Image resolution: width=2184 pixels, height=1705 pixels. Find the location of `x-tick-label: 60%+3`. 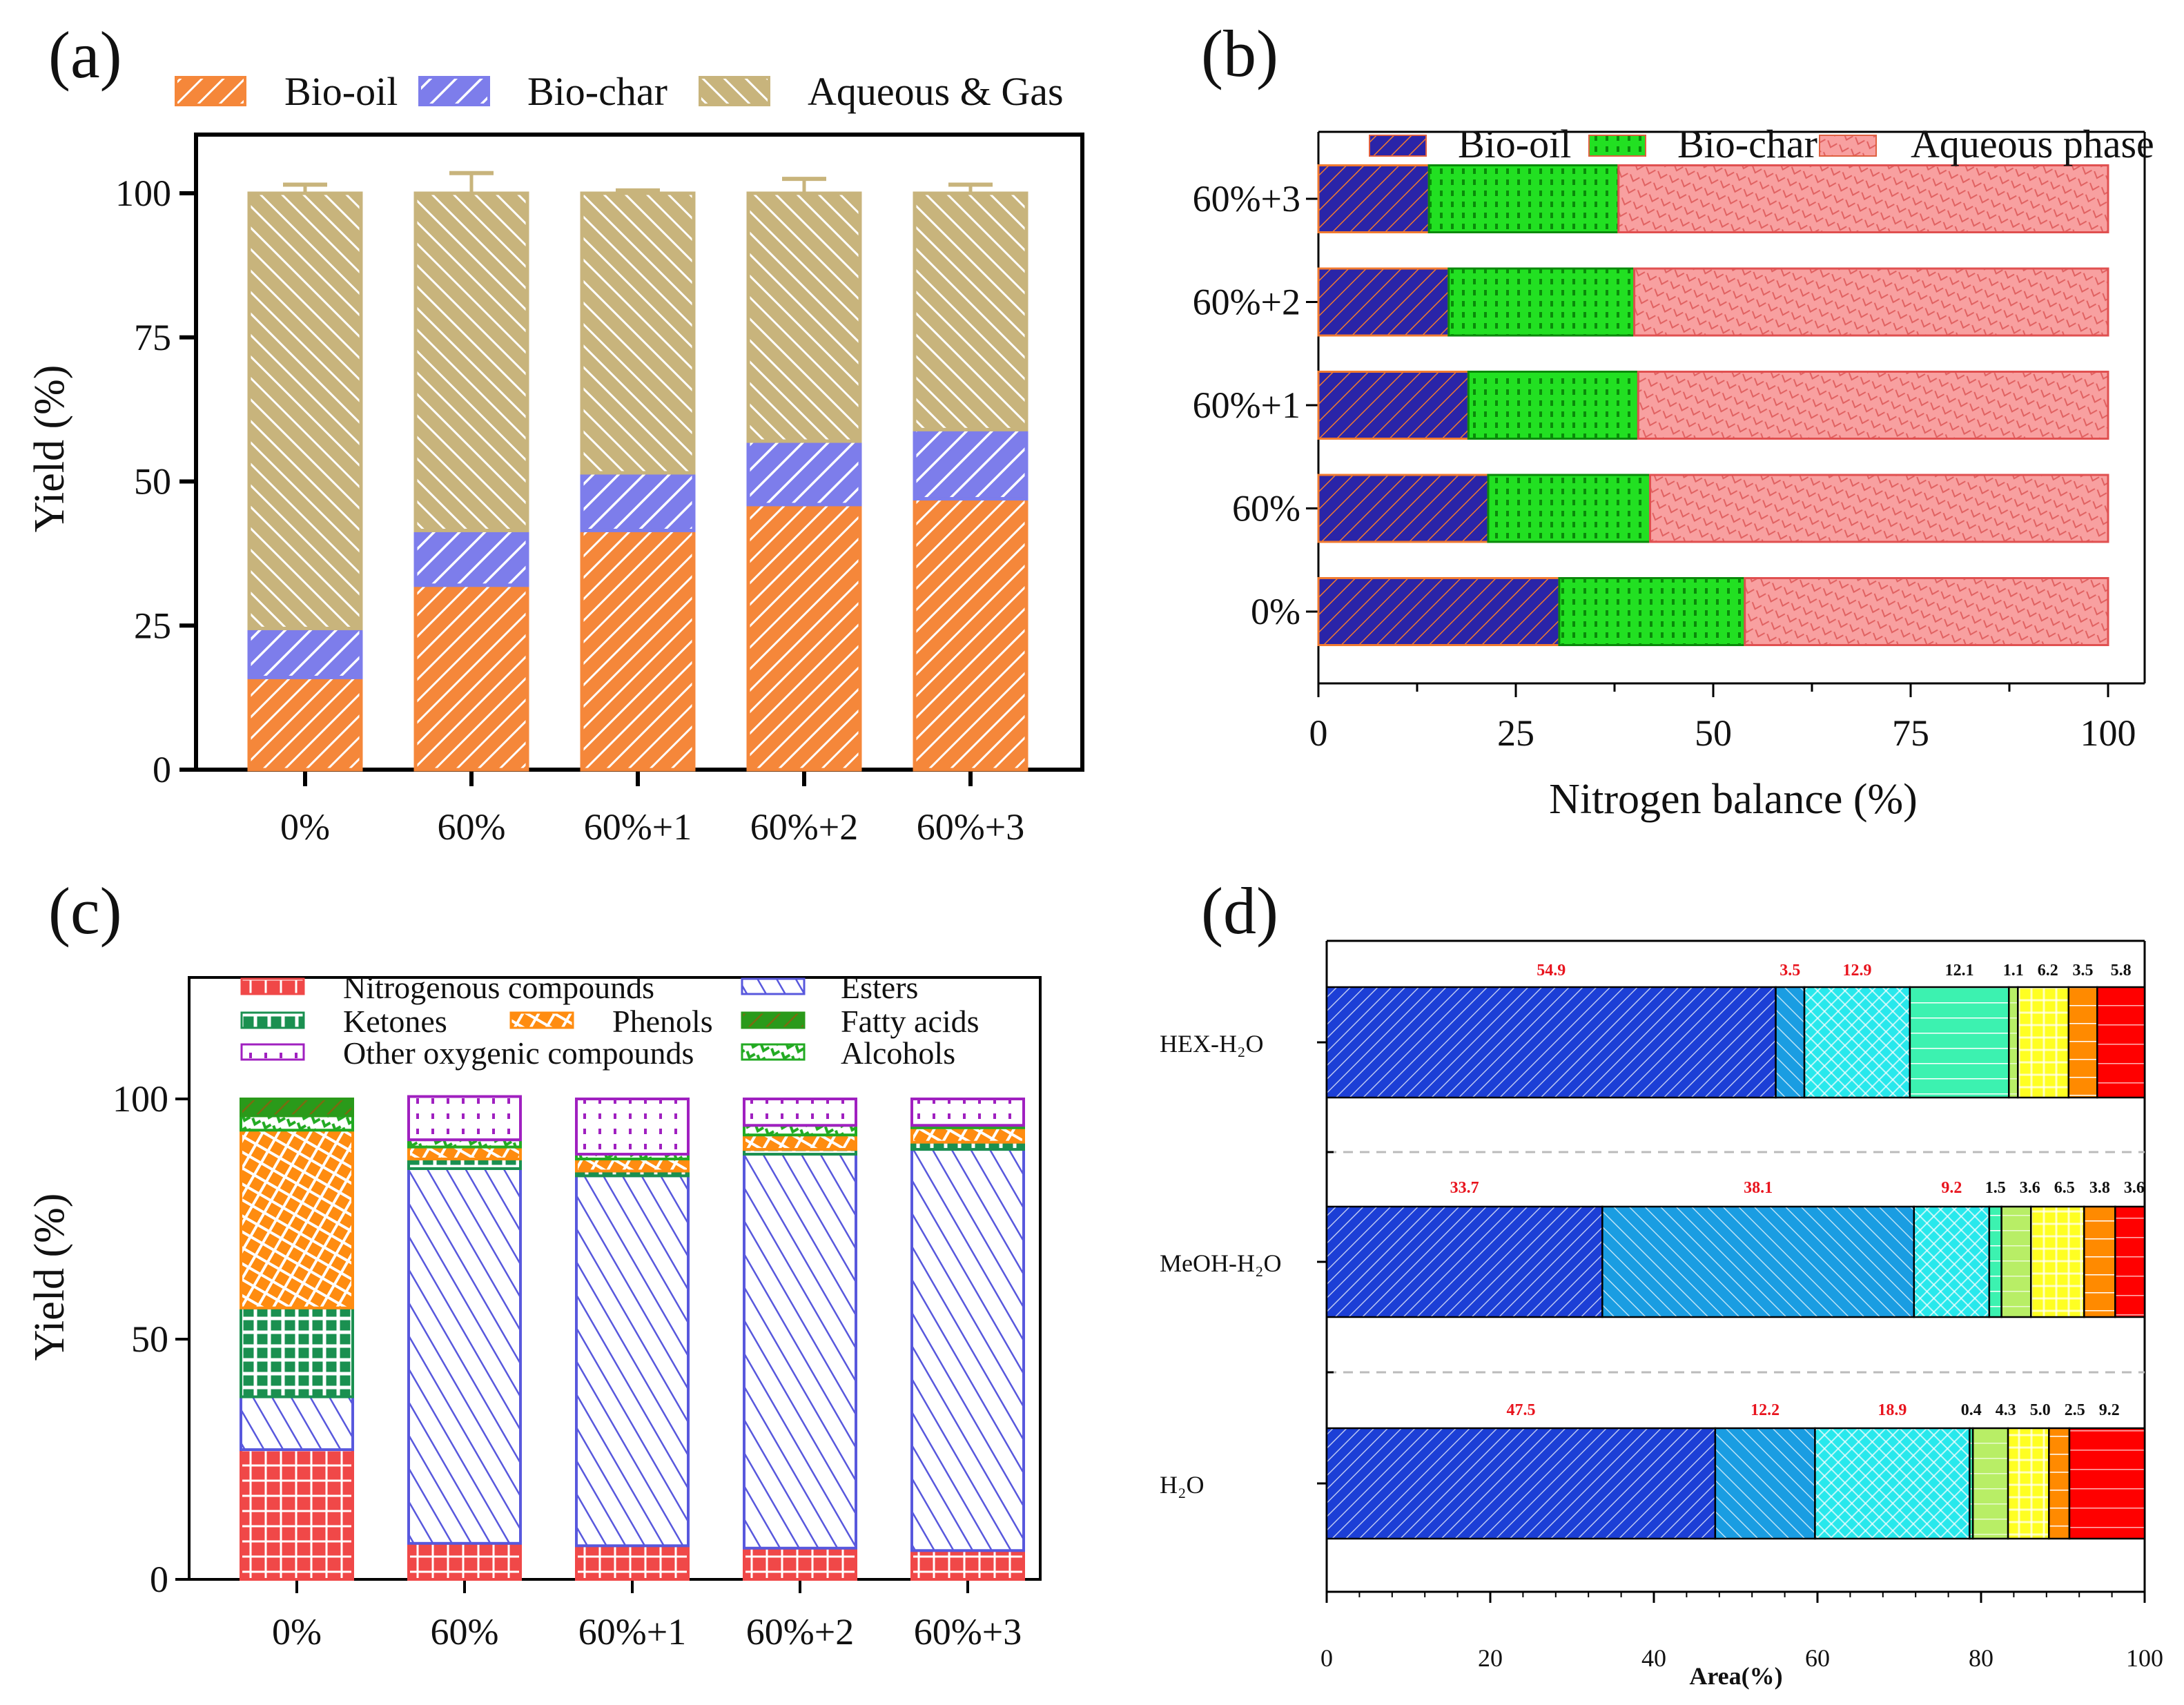

x-tick-label: 60%+3 is located at coordinates (968, 1632).